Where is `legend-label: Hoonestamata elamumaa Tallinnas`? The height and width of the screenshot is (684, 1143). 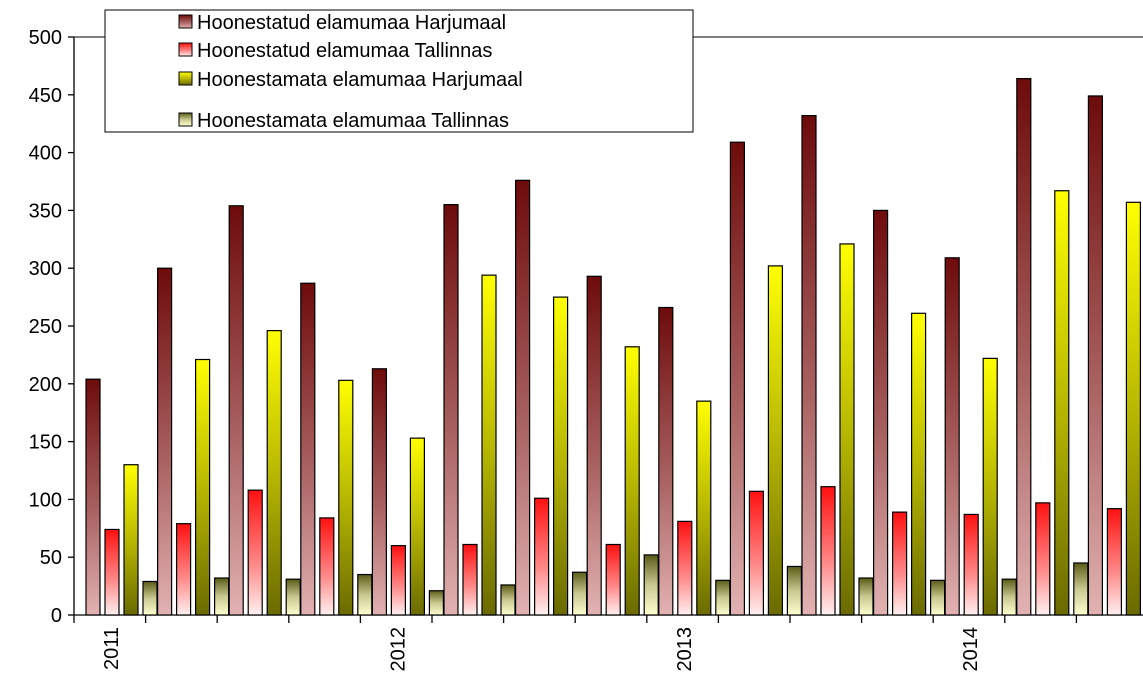 legend-label: Hoonestamata elamumaa Tallinnas is located at coordinates (353, 121).